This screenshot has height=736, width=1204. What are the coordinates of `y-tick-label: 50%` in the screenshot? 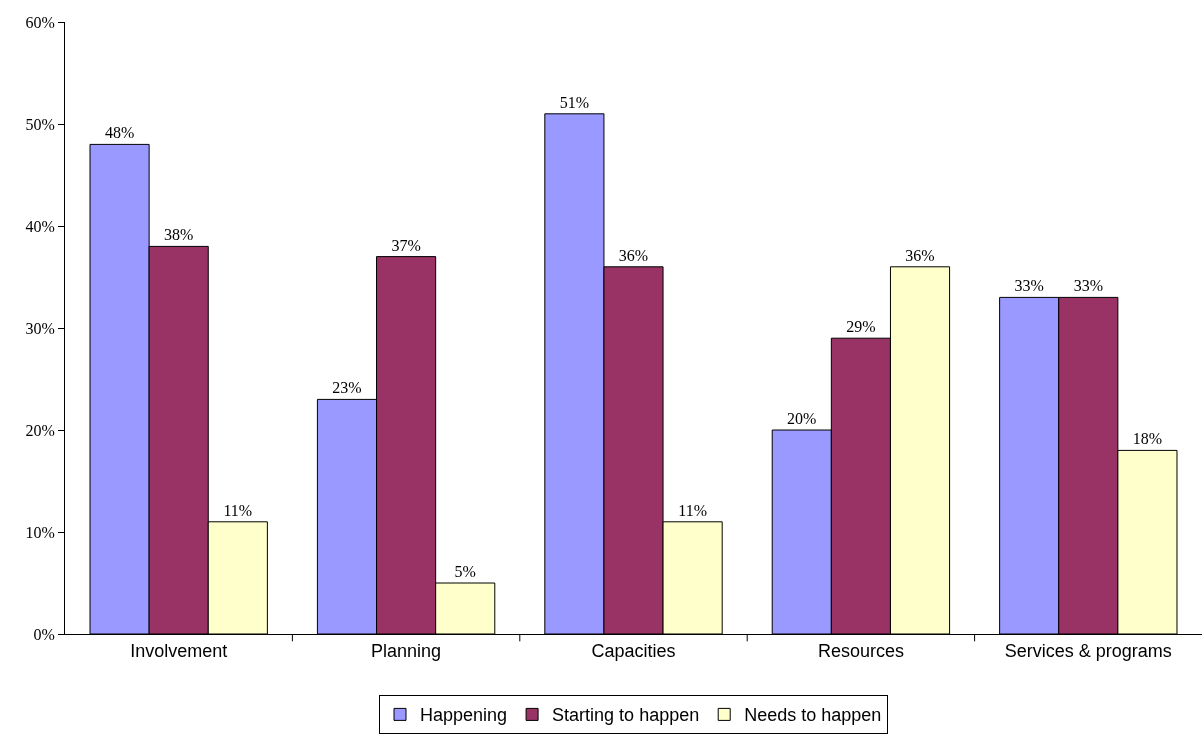 It's located at (40, 124).